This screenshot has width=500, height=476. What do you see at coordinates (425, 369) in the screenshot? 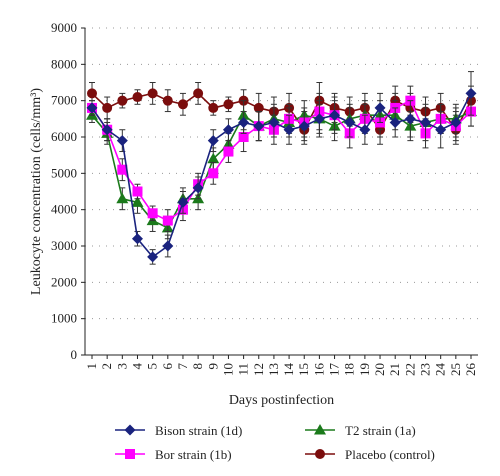
I see `x-tick-label: 23` at bounding box center [425, 369].